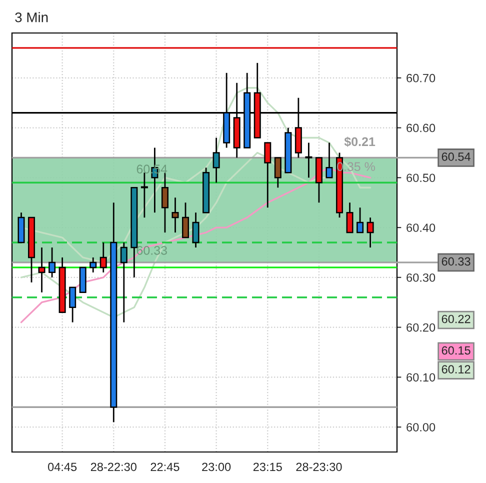  What do you see at coordinates (421, 327) in the screenshot?
I see `y-tick-label: 60.20` at bounding box center [421, 327].